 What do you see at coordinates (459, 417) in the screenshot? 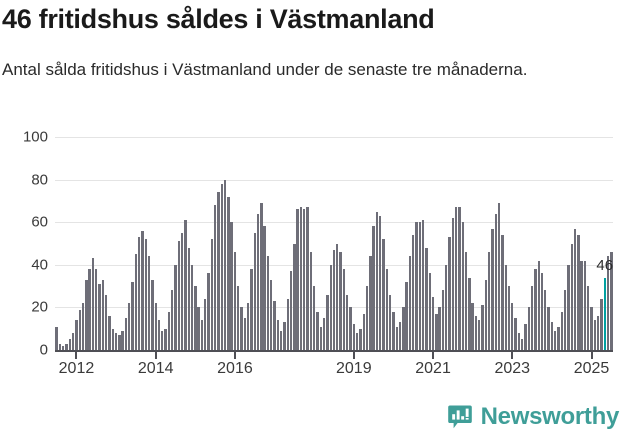
I see `bar-chart-speech-bubble-icon` at bounding box center [459, 417].